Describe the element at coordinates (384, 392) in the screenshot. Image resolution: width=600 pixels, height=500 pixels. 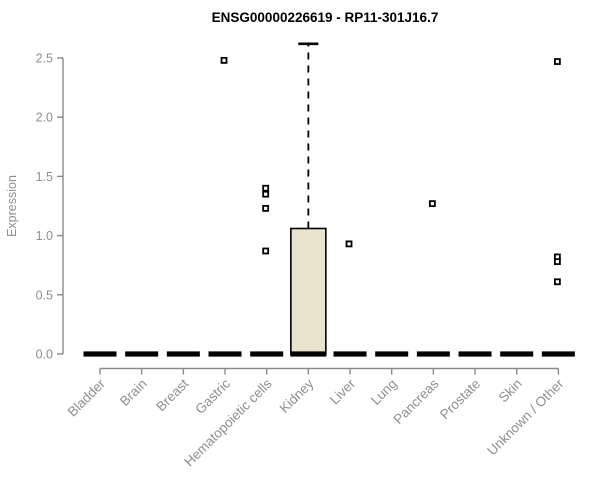
I see `x-tick-label: Lung` at that location.